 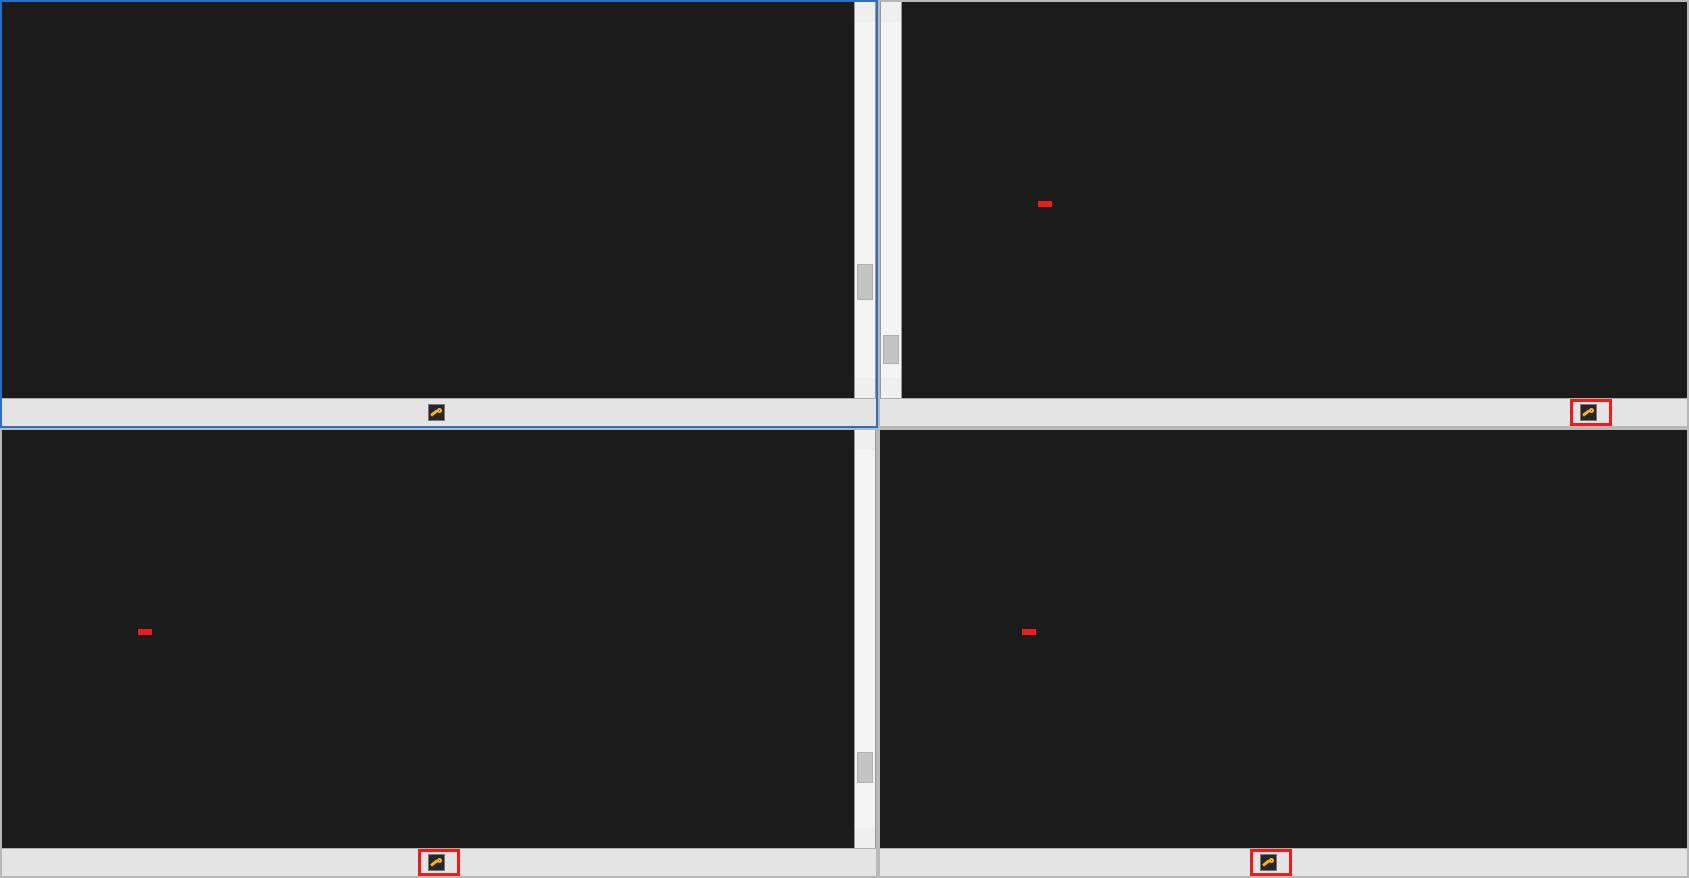 I want to click on tab-s1, so click(x=1591, y=412).